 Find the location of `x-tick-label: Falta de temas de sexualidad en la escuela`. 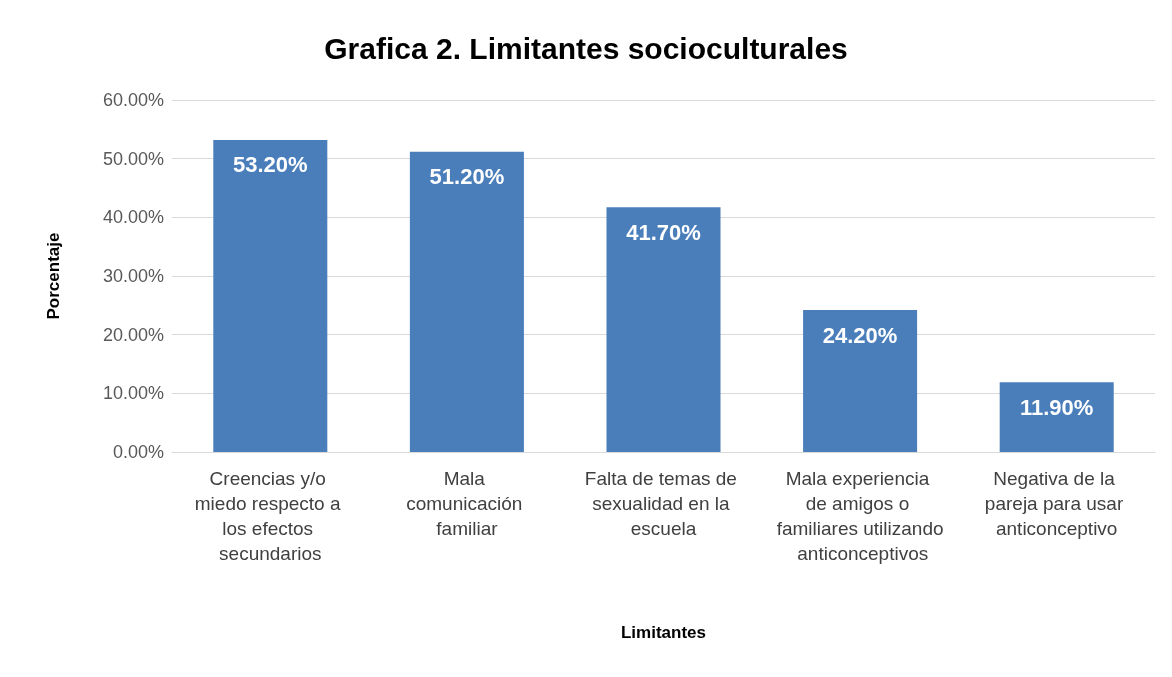

x-tick-label: Falta de temas de sexualidad en la escuela is located at coordinates (663, 503).